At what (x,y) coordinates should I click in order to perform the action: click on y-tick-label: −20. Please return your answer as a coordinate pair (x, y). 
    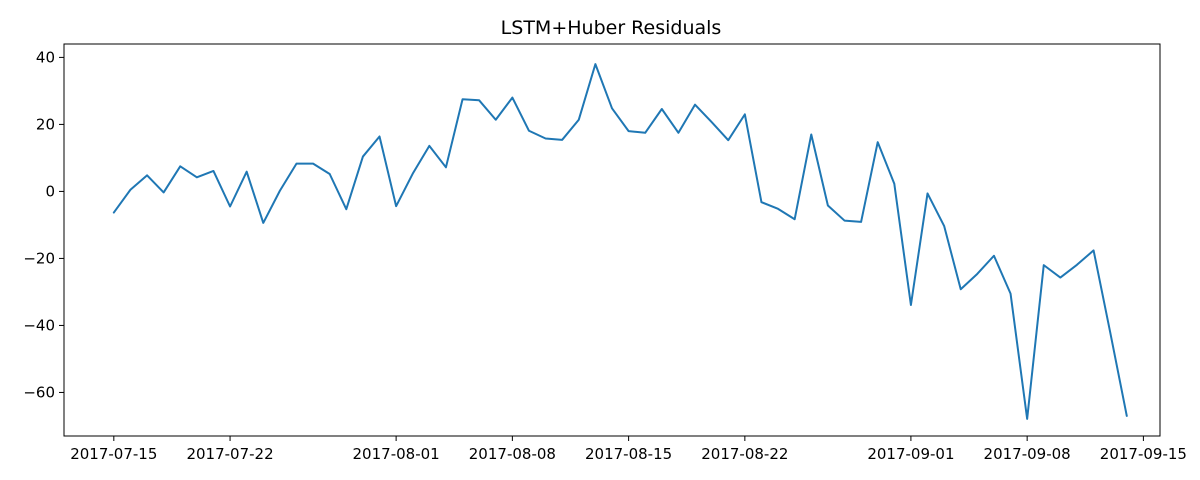
    Looking at the image, I should click on (39, 258).